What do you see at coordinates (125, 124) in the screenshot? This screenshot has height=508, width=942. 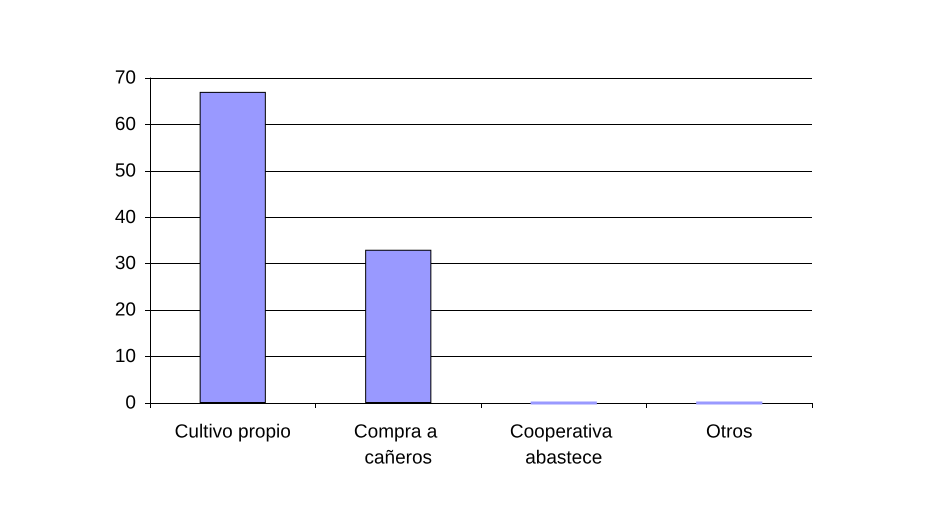 I see `y-tick-label: 60` at bounding box center [125, 124].